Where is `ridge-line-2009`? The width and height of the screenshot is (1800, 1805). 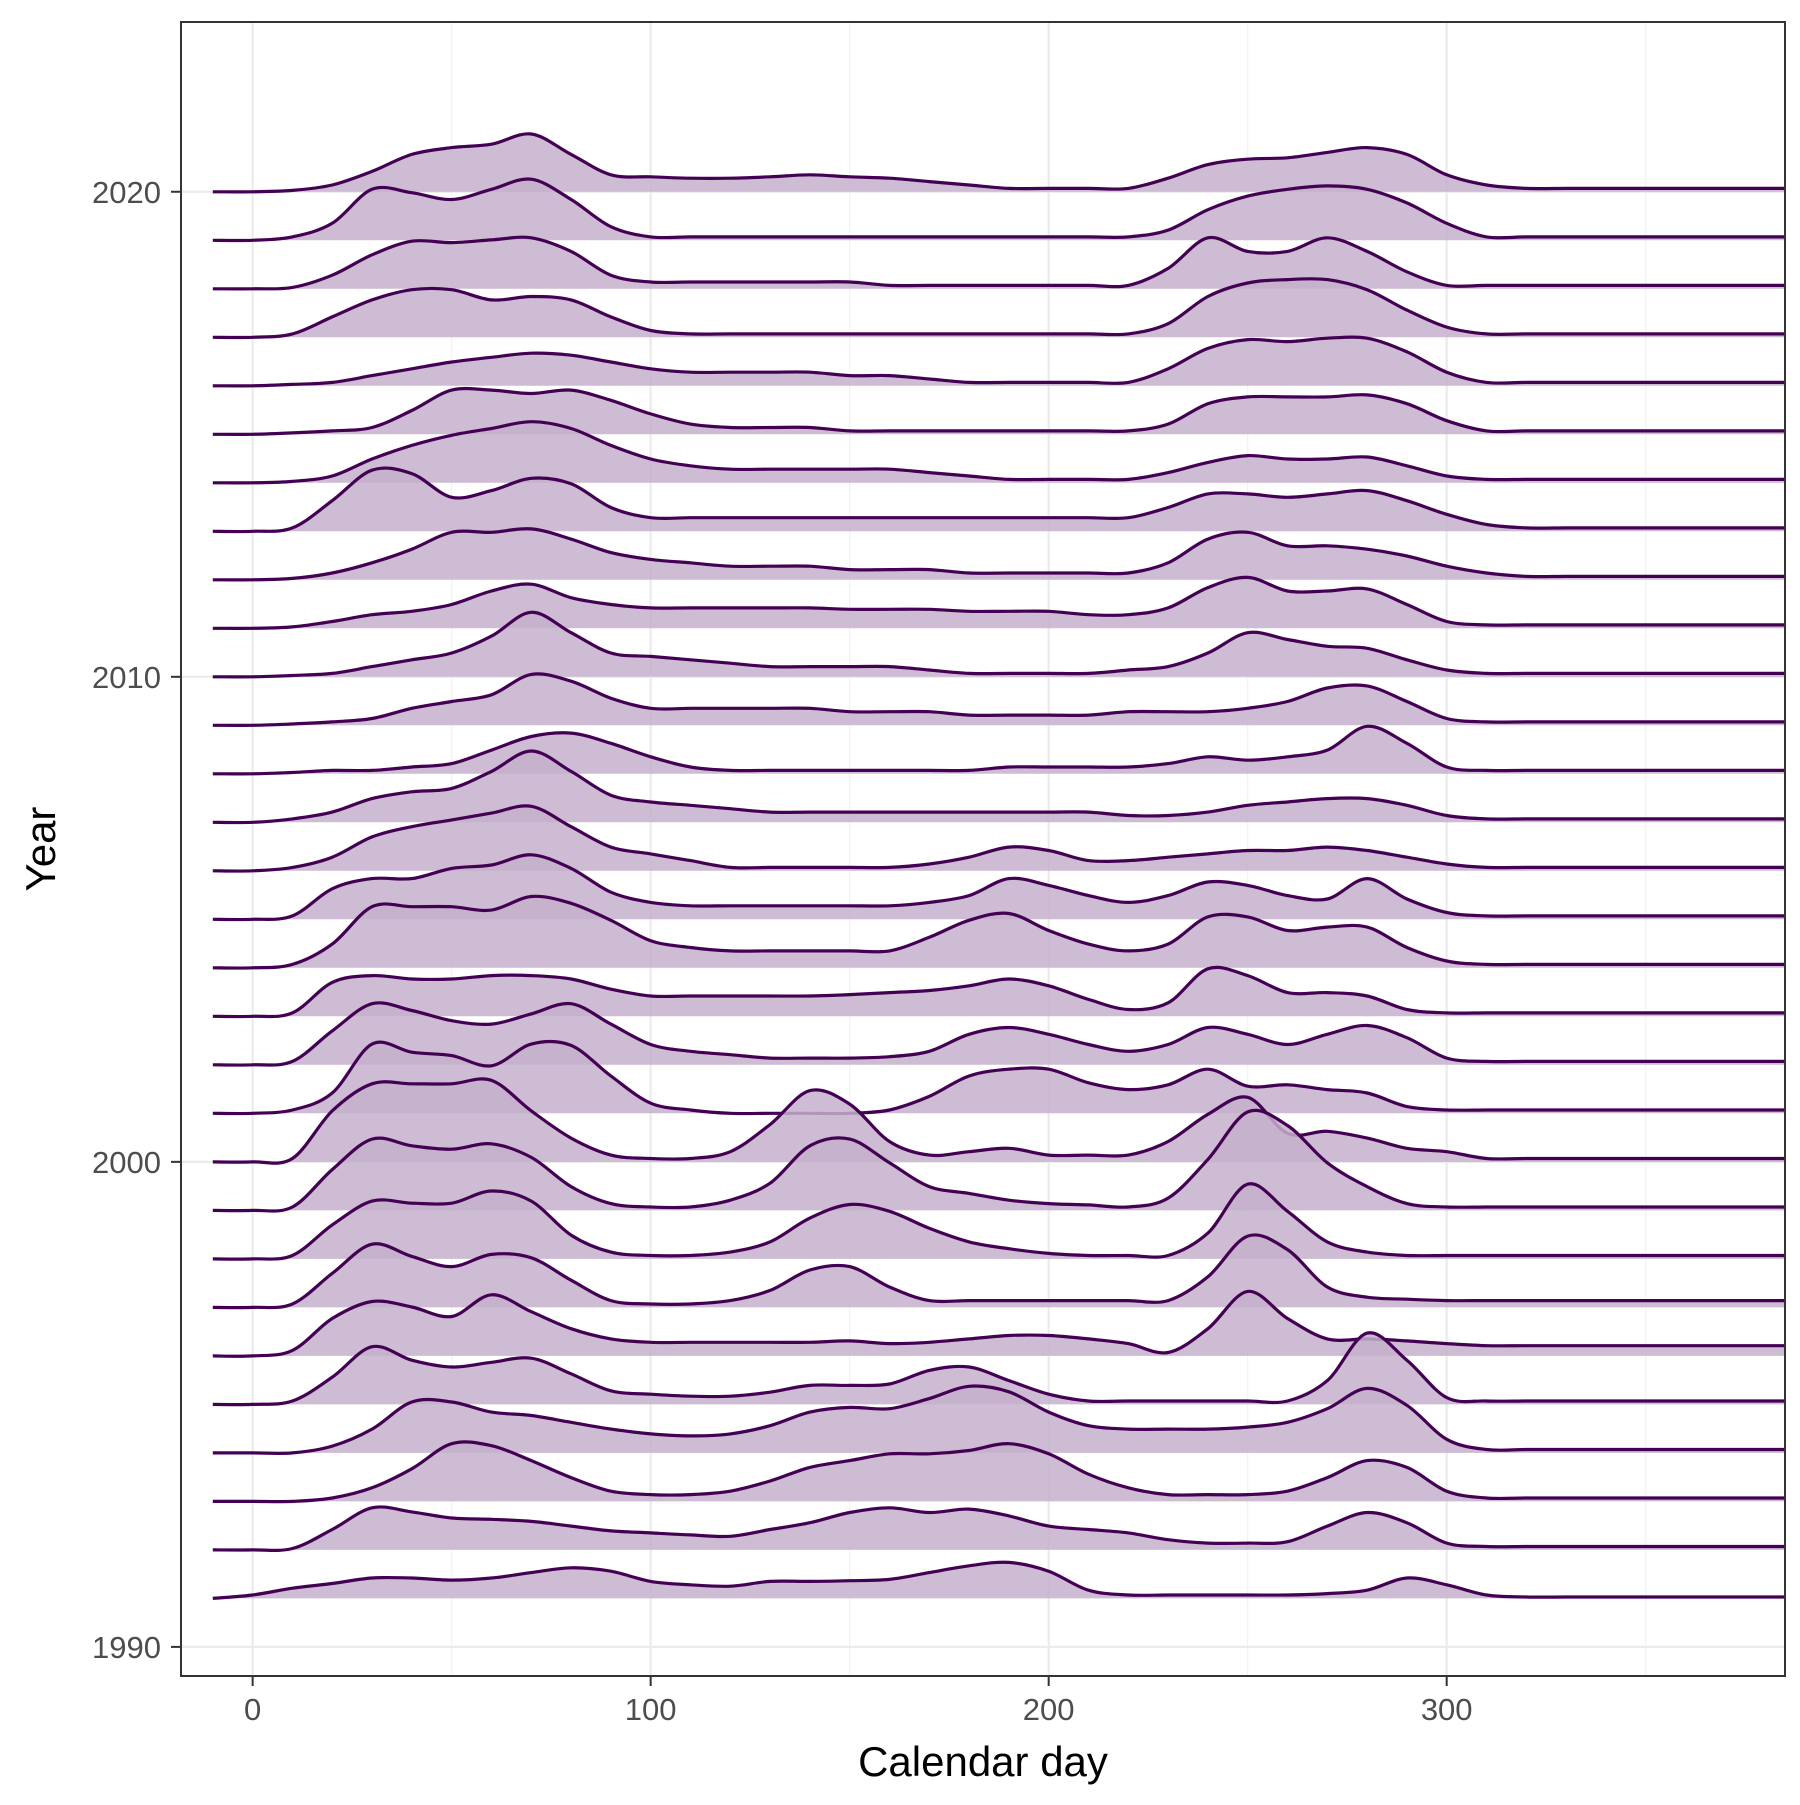 ridge-line-2009 is located at coordinates (998, 699).